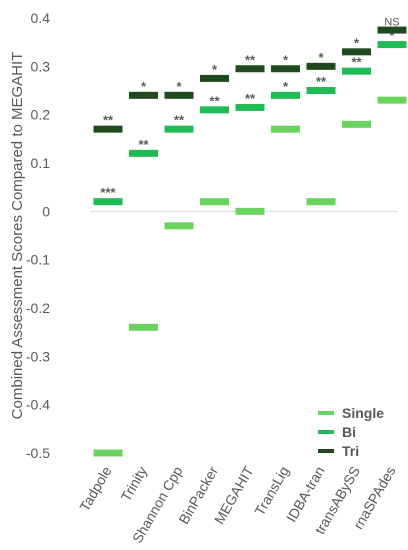  What do you see at coordinates (363, 413) in the screenshot?
I see `legend-label-single: Single` at bounding box center [363, 413].